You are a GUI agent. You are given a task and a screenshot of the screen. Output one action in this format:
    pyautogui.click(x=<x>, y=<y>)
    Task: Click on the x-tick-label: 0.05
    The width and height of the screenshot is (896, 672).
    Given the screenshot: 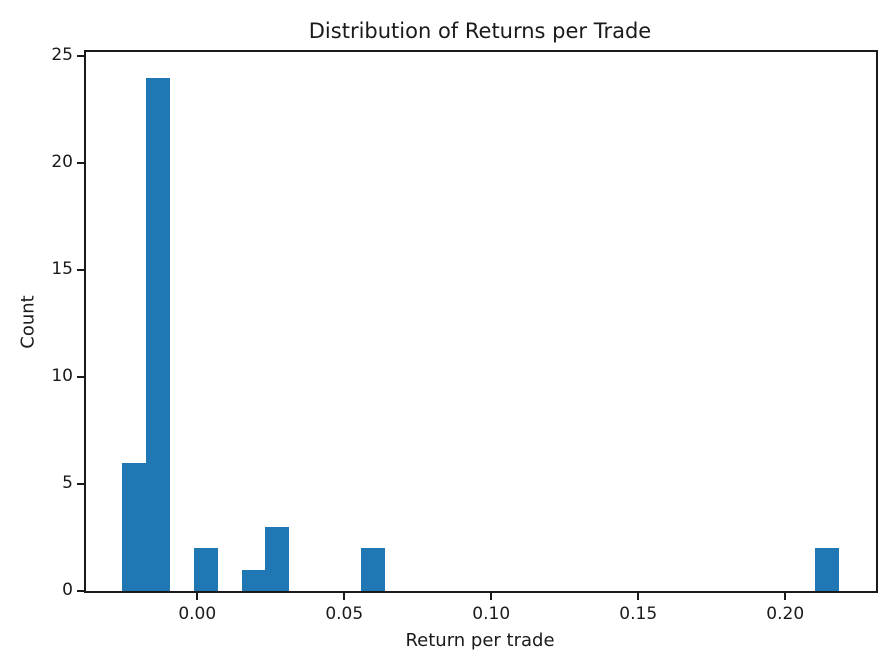 What is the action you would take?
    pyautogui.click(x=344, y=614)
    